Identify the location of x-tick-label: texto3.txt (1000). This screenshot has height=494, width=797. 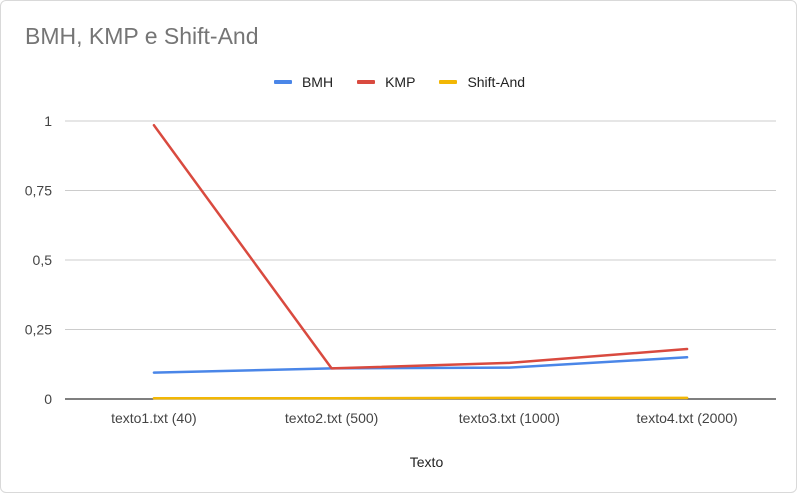
(509, 418).